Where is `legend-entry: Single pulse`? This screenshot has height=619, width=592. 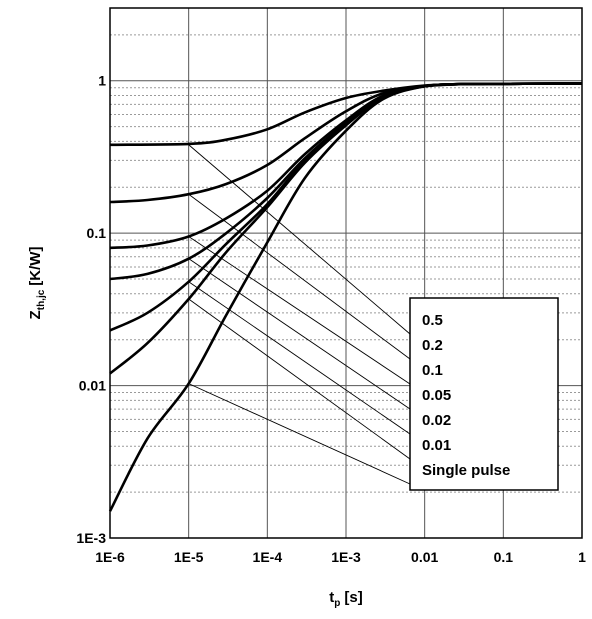 legend-entry: Single pulse is located at coordinates (466, 470).